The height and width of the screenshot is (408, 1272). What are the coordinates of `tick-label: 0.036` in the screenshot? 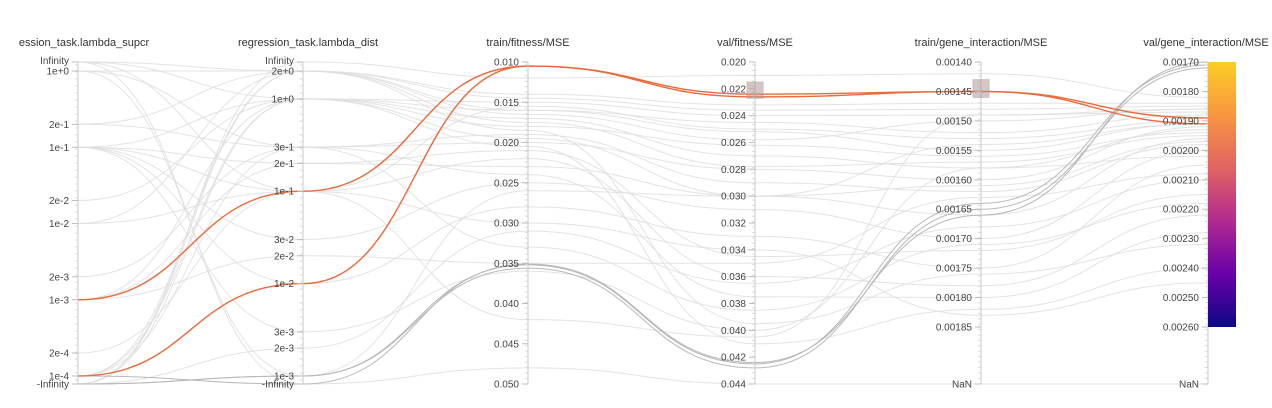 It's located at (733, 277).